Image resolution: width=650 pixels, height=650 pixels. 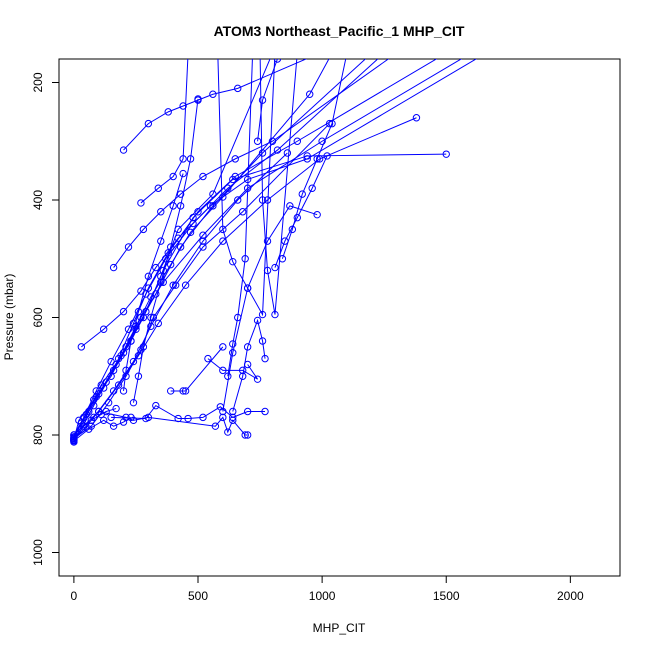 What do you see at coordinates (446, 596) in the screenshot?
I see `x-tick-label: 1500` at bounding box center [446, 596].